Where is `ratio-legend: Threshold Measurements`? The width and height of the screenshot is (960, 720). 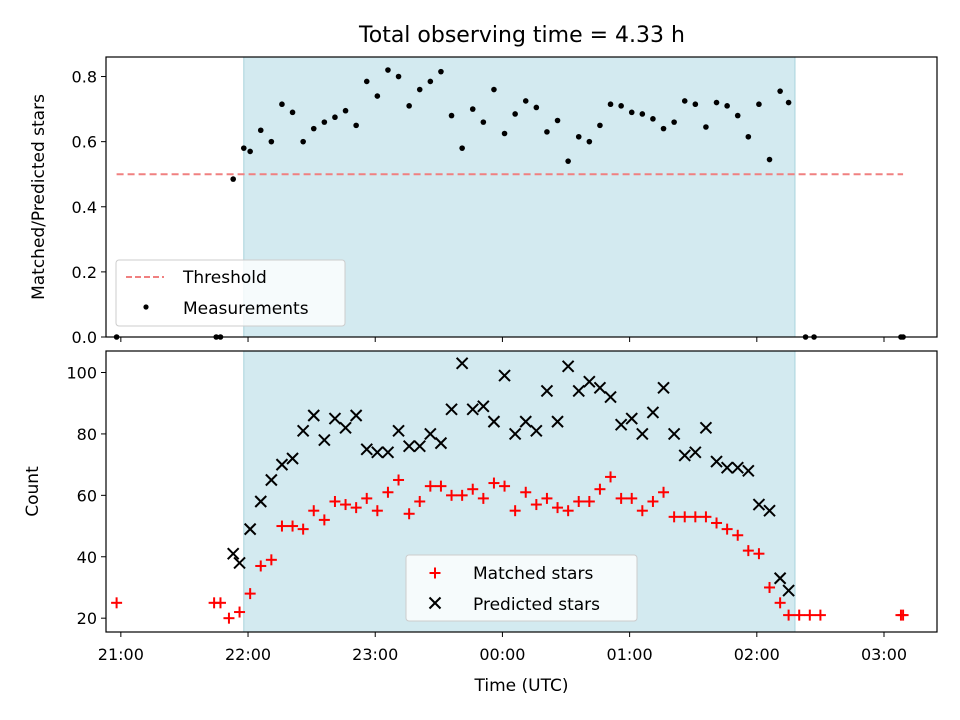 ratio-legend: Threshold Measurements is located at coordinates (230, 293).